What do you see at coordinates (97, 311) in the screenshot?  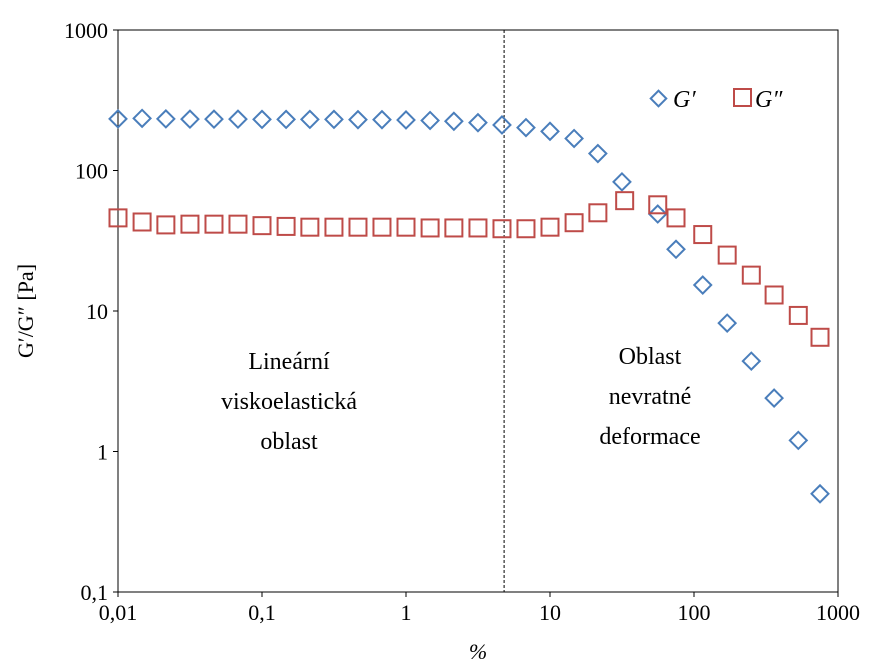 I see `y-tick-label: 10` at bounding box center [97, 311].